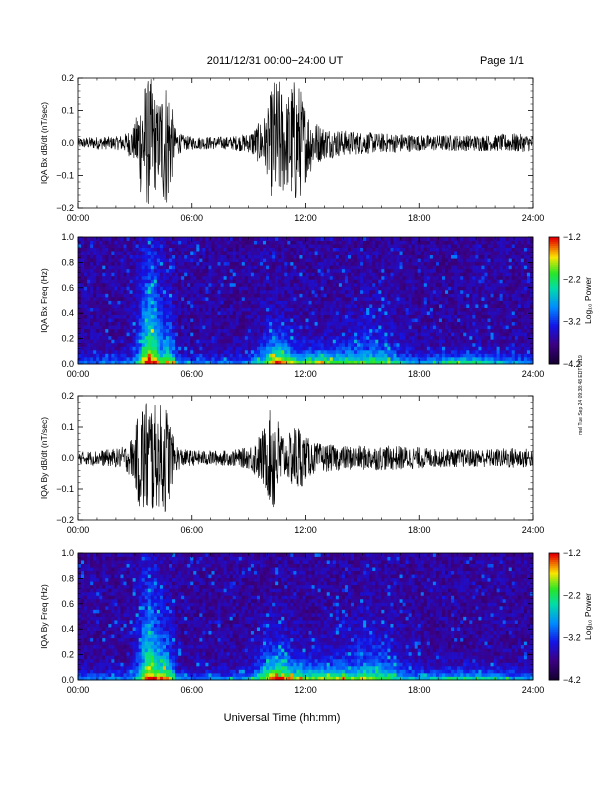  I want to click on y-axis-label: IQA Bx dB/dt (nT/sec), so click(44, 143).